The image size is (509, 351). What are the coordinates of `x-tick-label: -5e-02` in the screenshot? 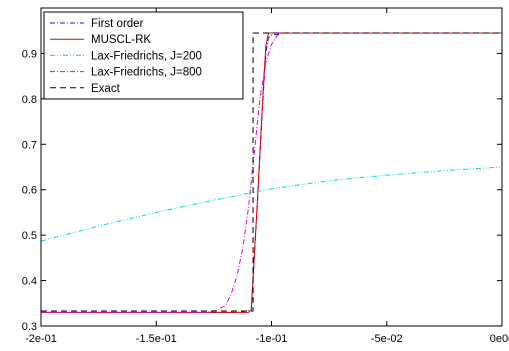 It's located at (387, 339).